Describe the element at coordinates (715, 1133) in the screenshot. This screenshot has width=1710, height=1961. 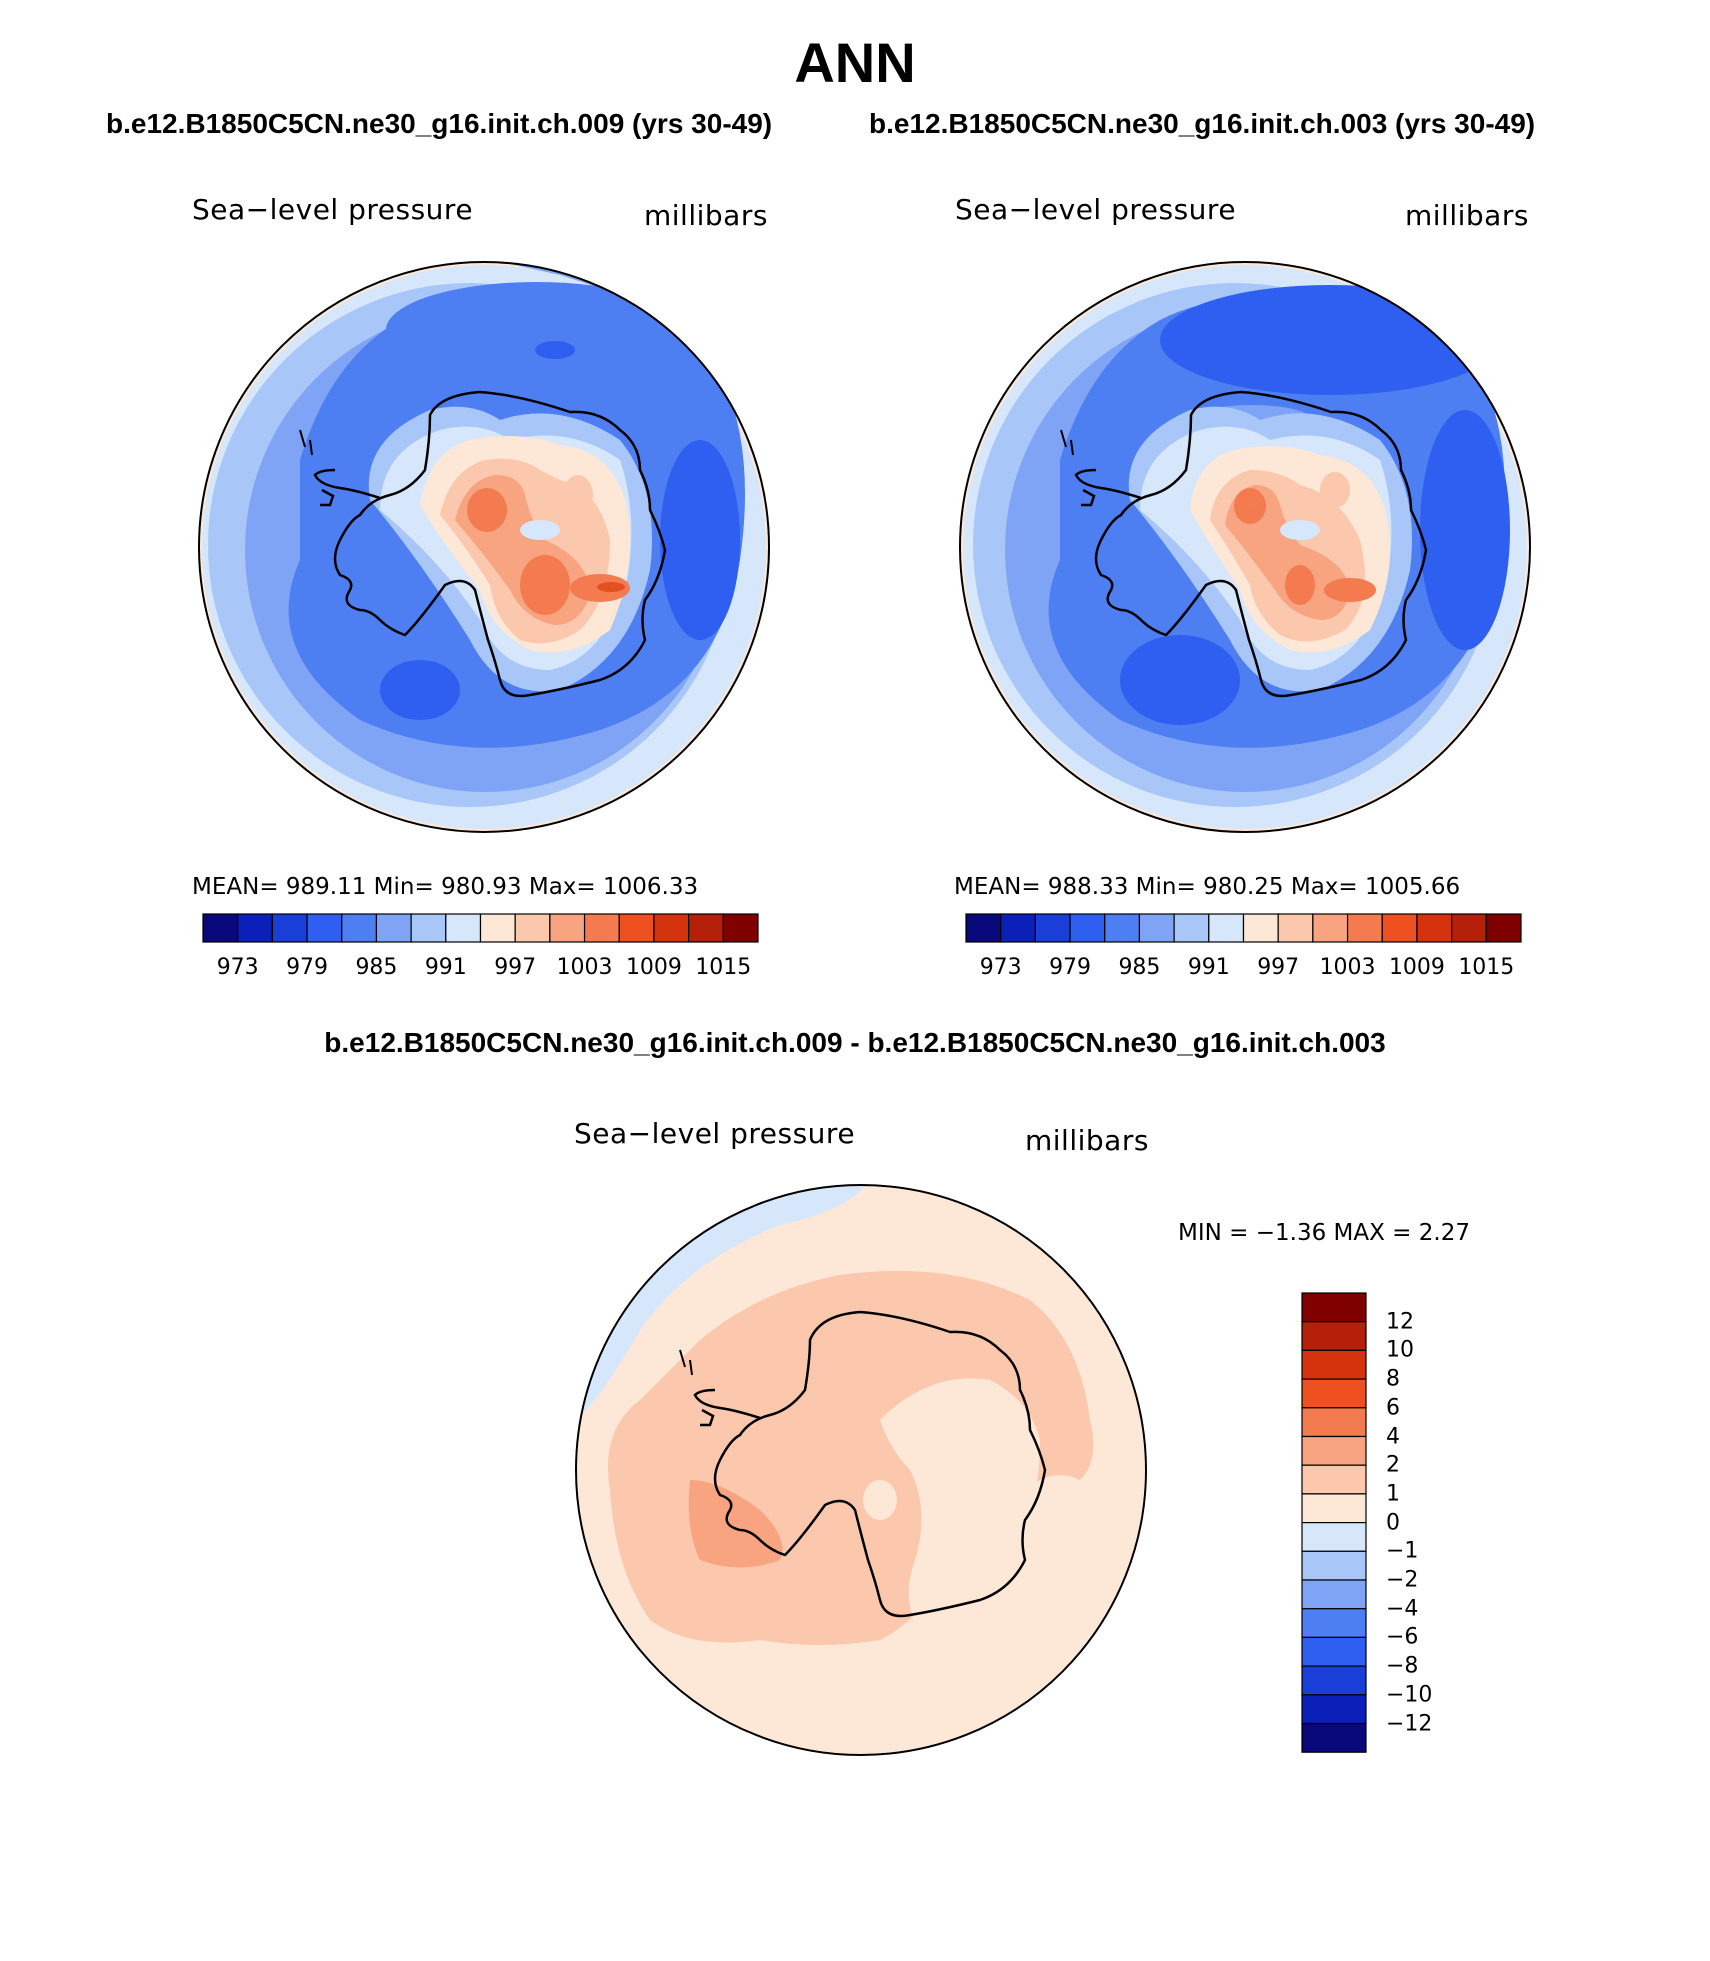
I see `diff-variable-label: Sea−level pressure` at that location.